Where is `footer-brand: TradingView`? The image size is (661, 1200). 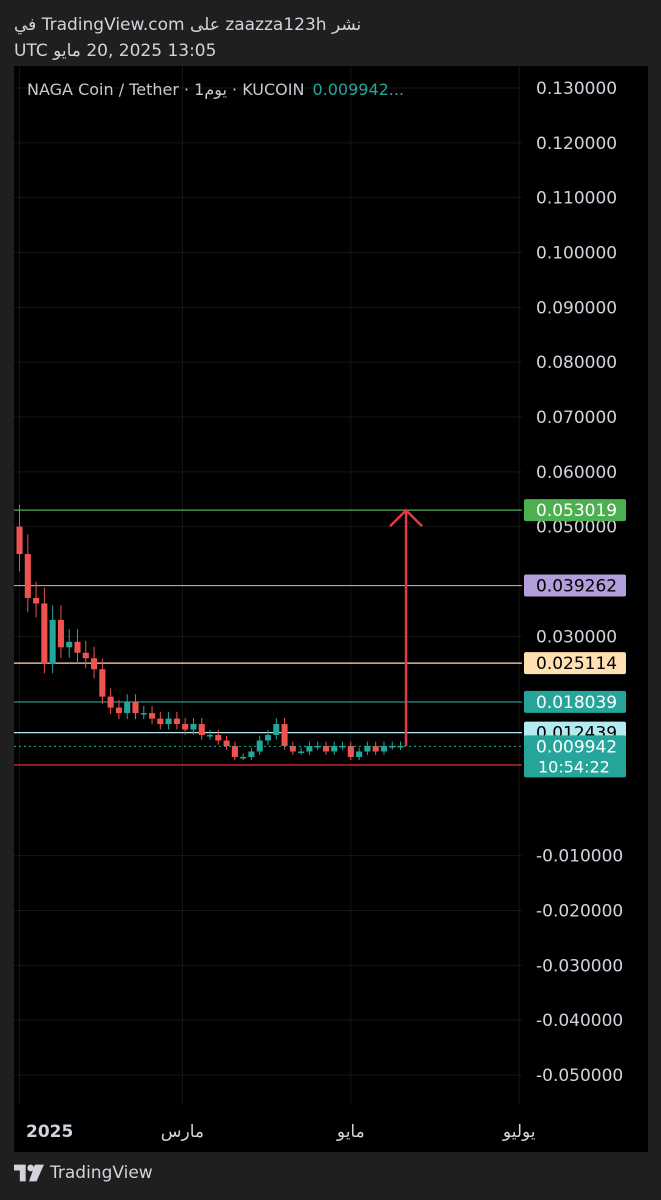
footer-brand: TradingView is located at coordinates (83, 1173).